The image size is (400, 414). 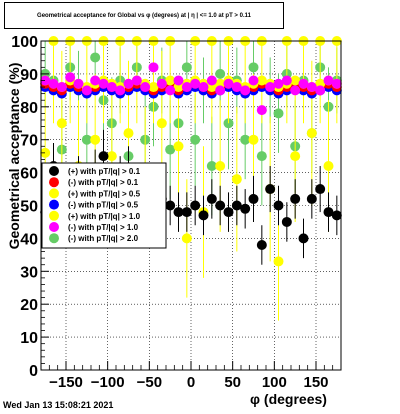 I want to click on legend-box, so click(x=104, y=205).